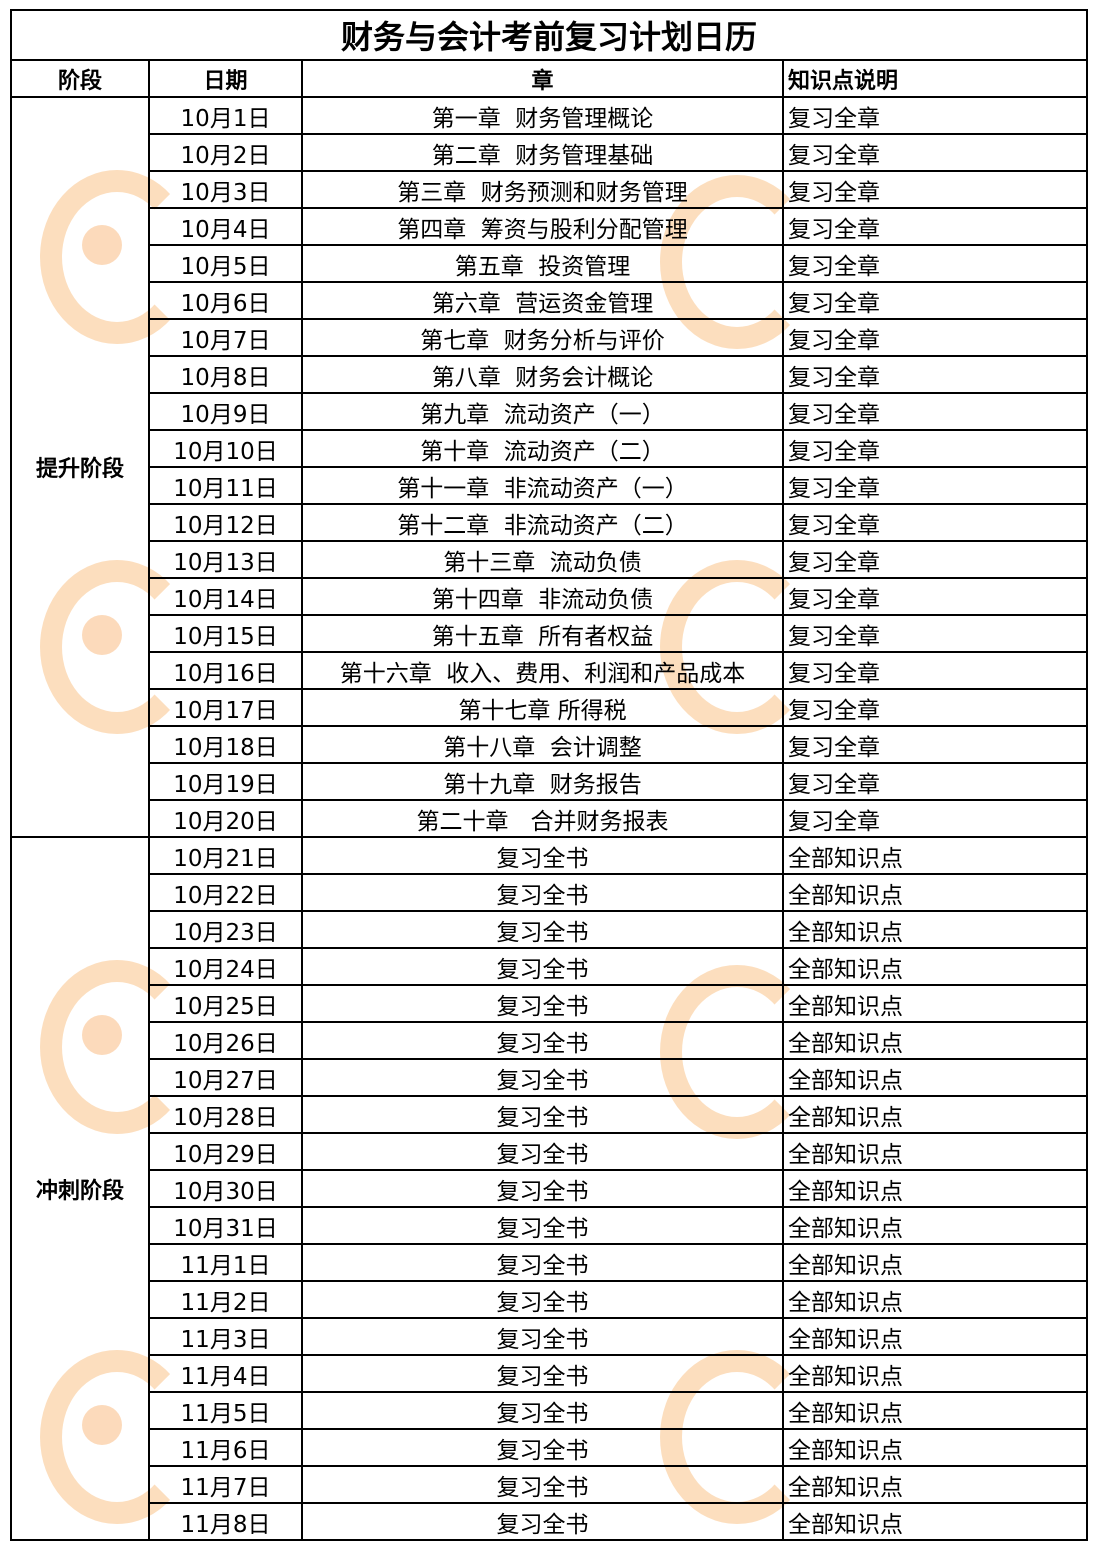  I want to click on date-cell: 10月6日, so click(225, 300).